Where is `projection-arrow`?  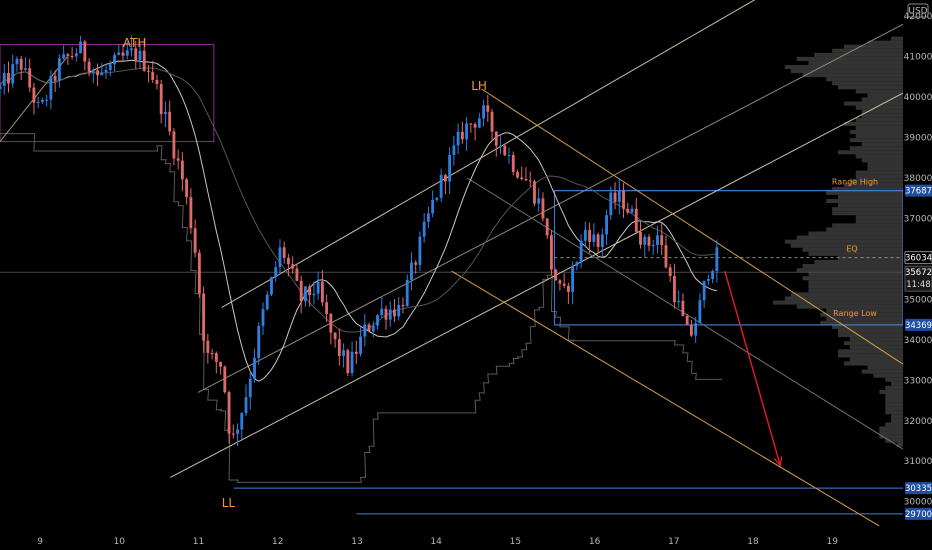 projection-arrow is located at coordinates (752, 368).